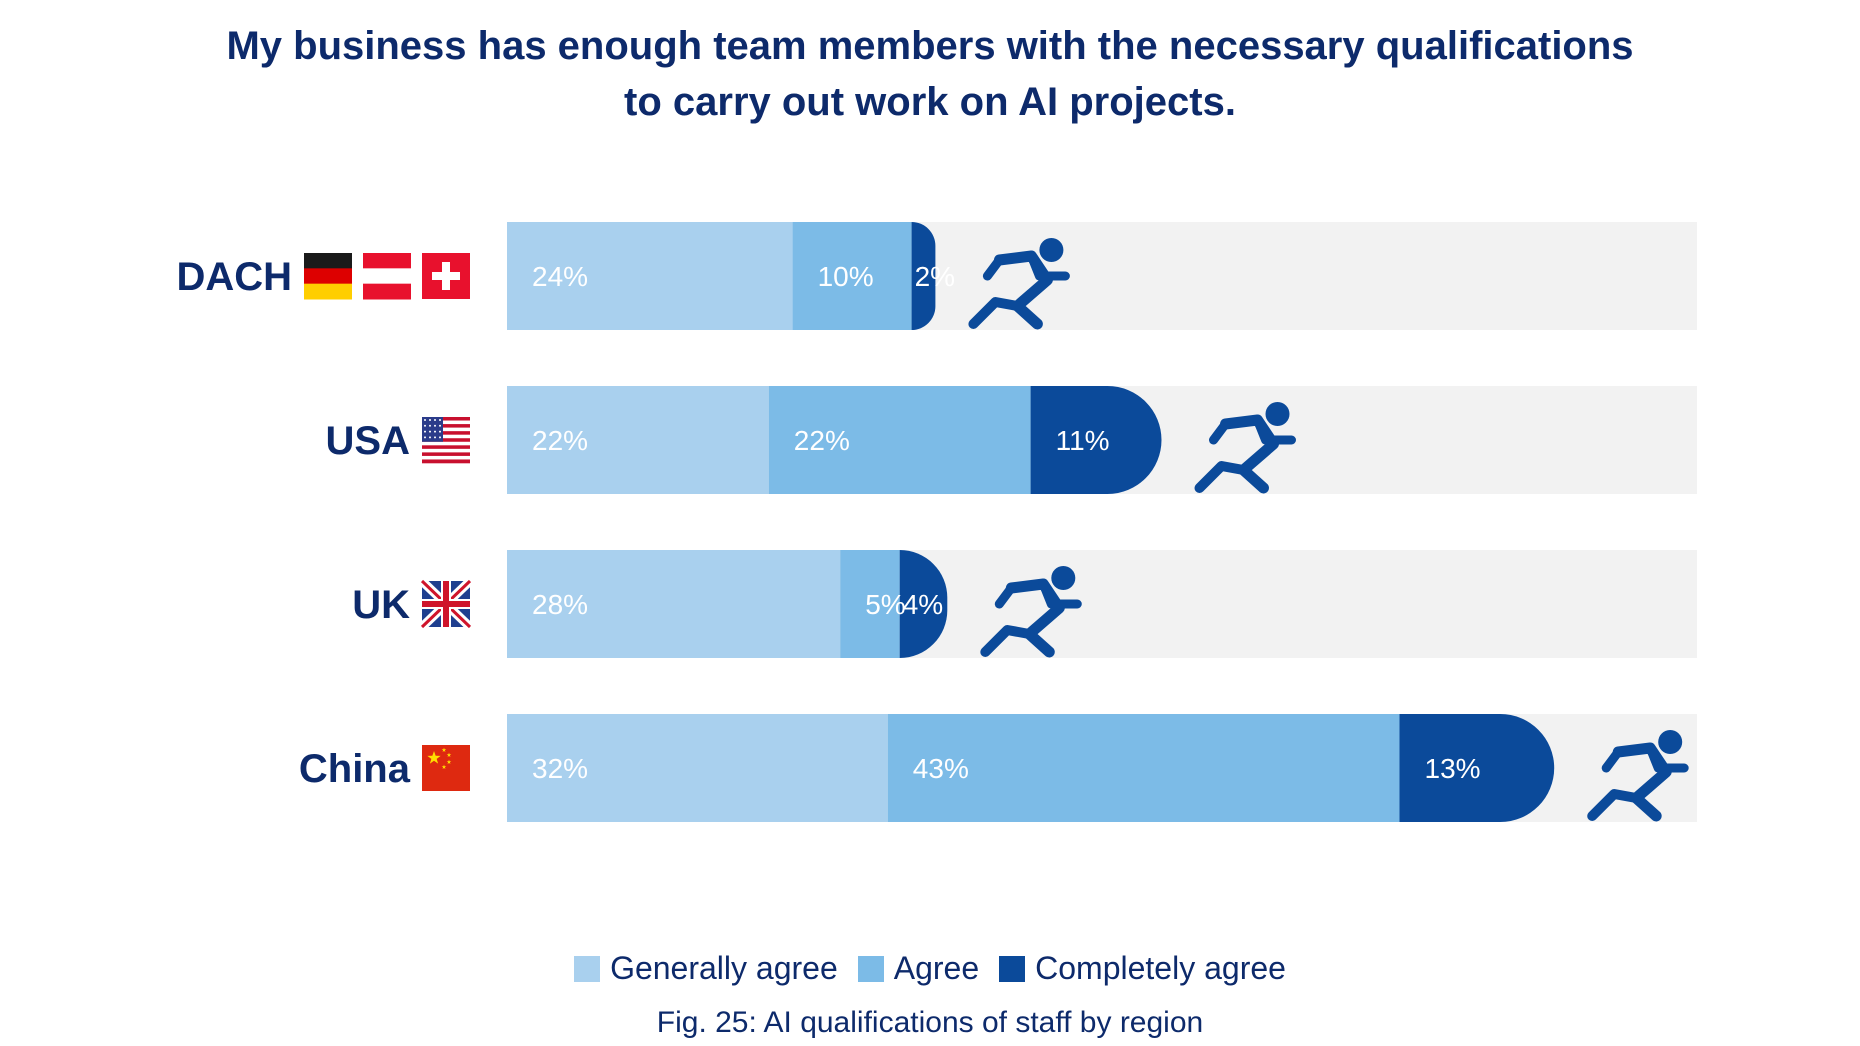 The height and width of the screenshot is (1046, 1860). What do you see at coordinates (446, 768) in the screenshot?
I see `china-flag` at bounding box center [446, 768].